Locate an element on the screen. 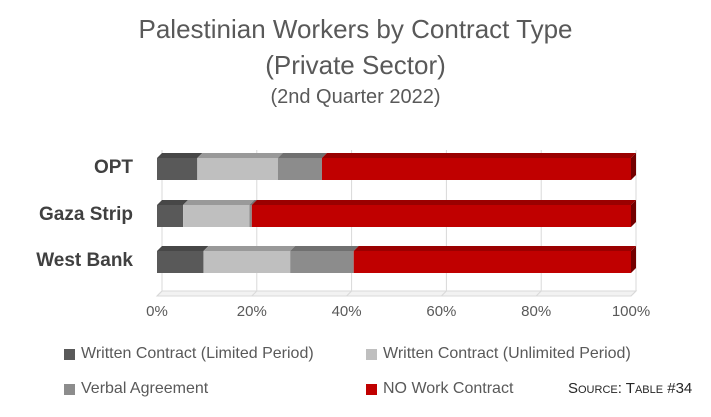  tick-label: 20% is located at coordinates (251, 311).